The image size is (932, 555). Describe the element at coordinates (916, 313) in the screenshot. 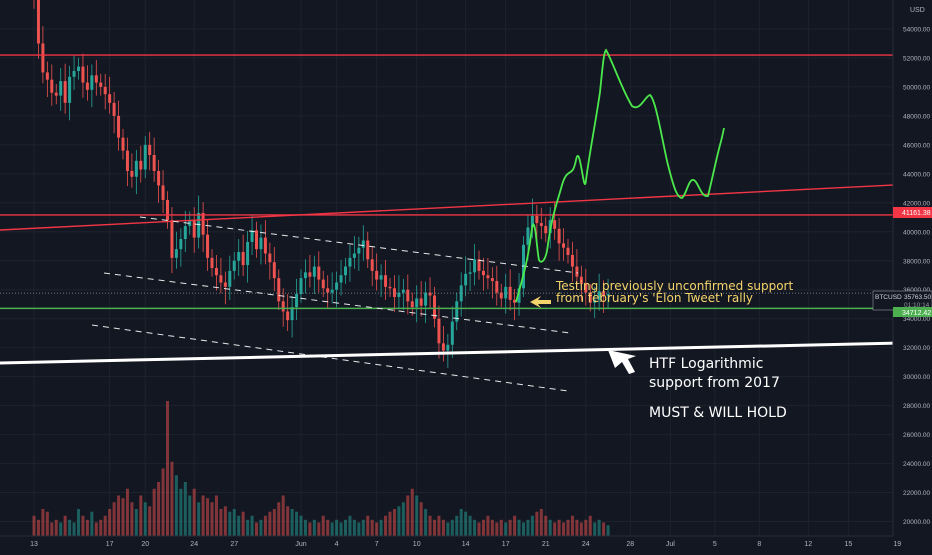

I see `support-price-label: 34712.42` at that location.